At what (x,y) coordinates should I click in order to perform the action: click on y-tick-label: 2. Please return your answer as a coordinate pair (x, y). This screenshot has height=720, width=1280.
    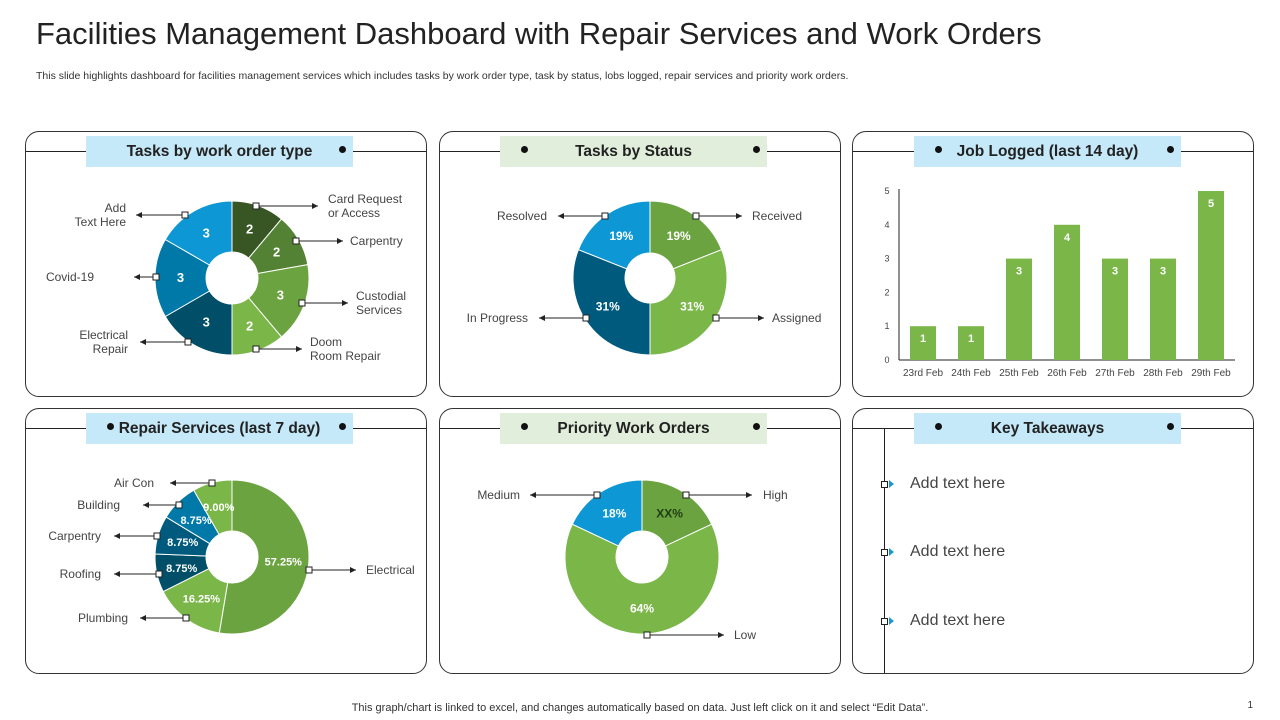
    Looking at the image, I should click on (886, 292).